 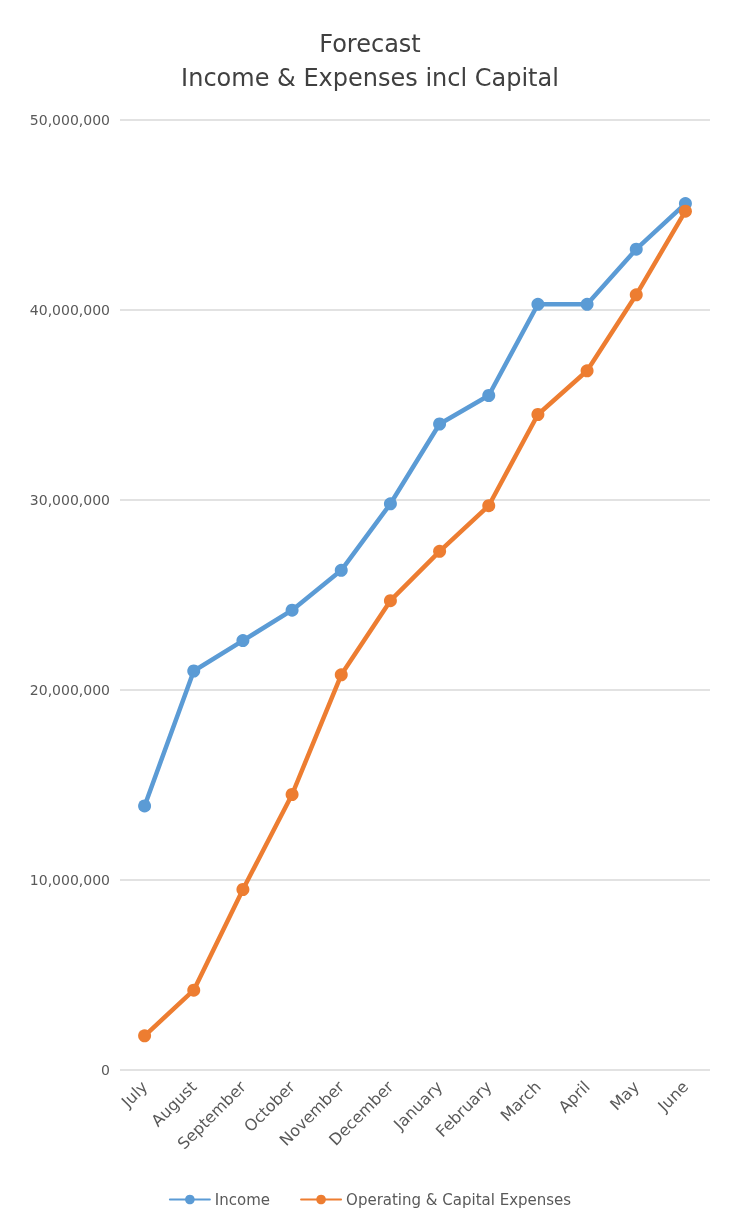 I want to click on chart-title: Forecast Income & Expenses incl Capital, so click(x=370, y=61).